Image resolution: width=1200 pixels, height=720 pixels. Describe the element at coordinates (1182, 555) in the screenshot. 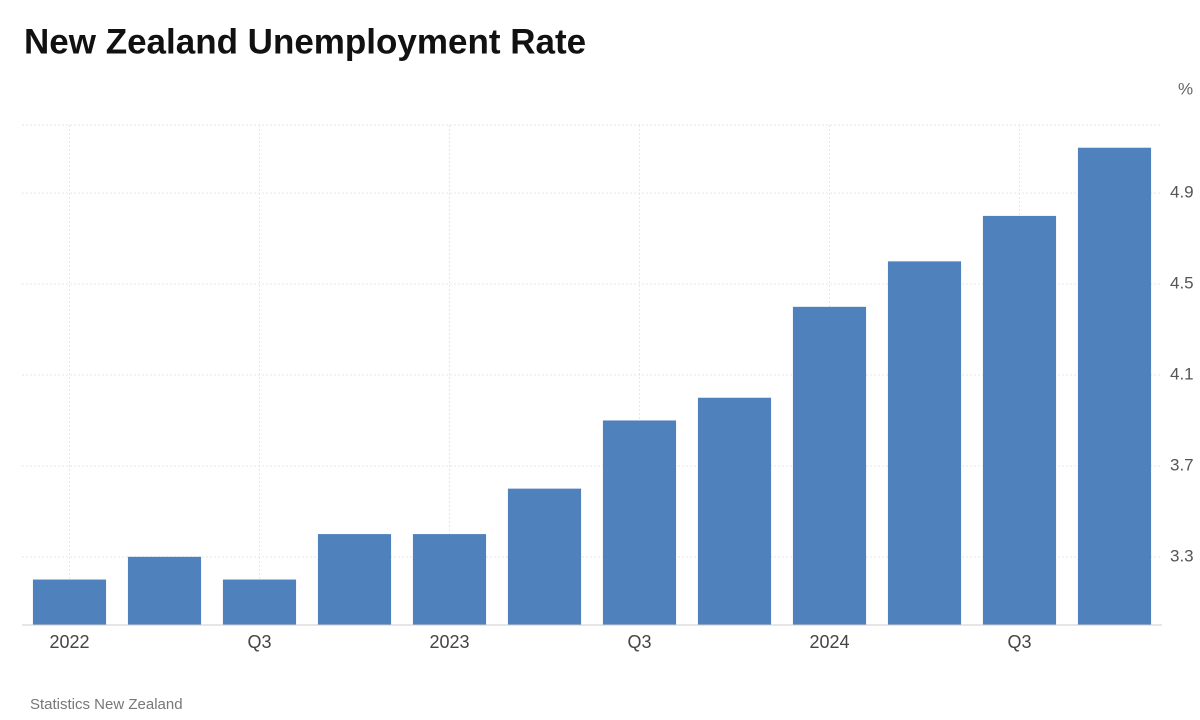

I see `y-tick-label: 3.3` at that location.